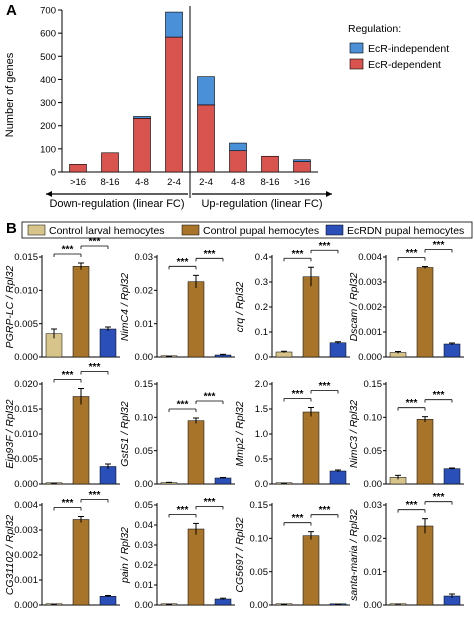  What do you see at coordinates (26, 530) in the screenshot?
I see `y-tick-label: 0.003` at bounding box center [26, 530].